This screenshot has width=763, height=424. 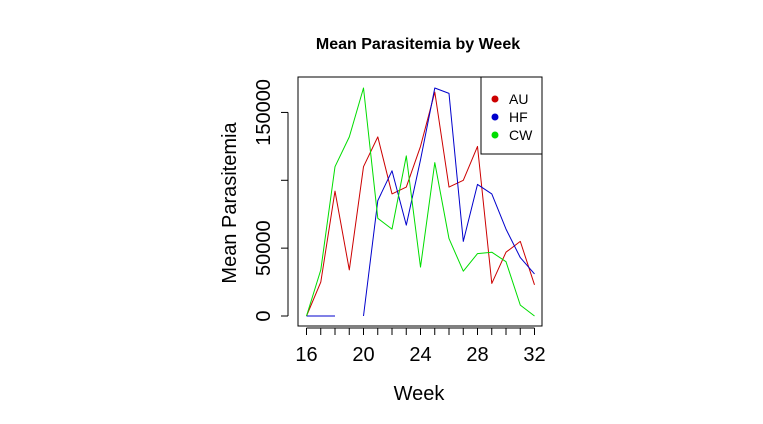 I want to click on y-axis-label: Mean Parasitemia, so click(x=230, y=203).